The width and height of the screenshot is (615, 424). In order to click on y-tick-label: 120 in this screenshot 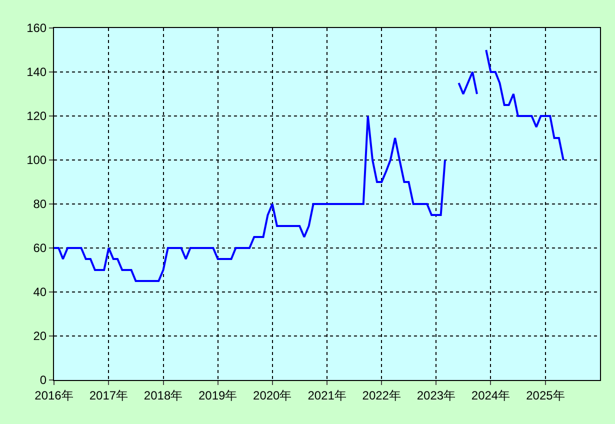, I will do `click(36, 116)`.